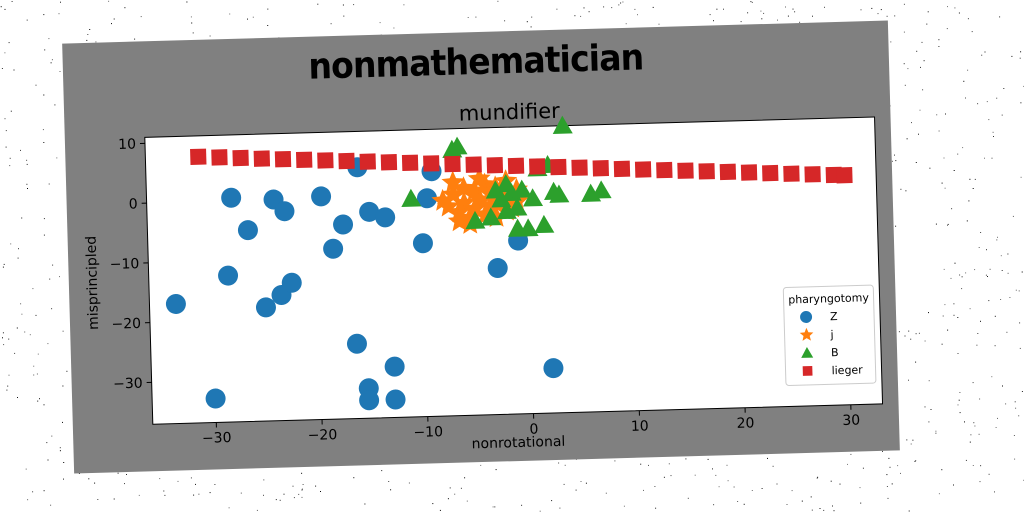  Describe the element at coordinates (533, 429) in the screenshot. I see `x-tick-label: 0` at that location.